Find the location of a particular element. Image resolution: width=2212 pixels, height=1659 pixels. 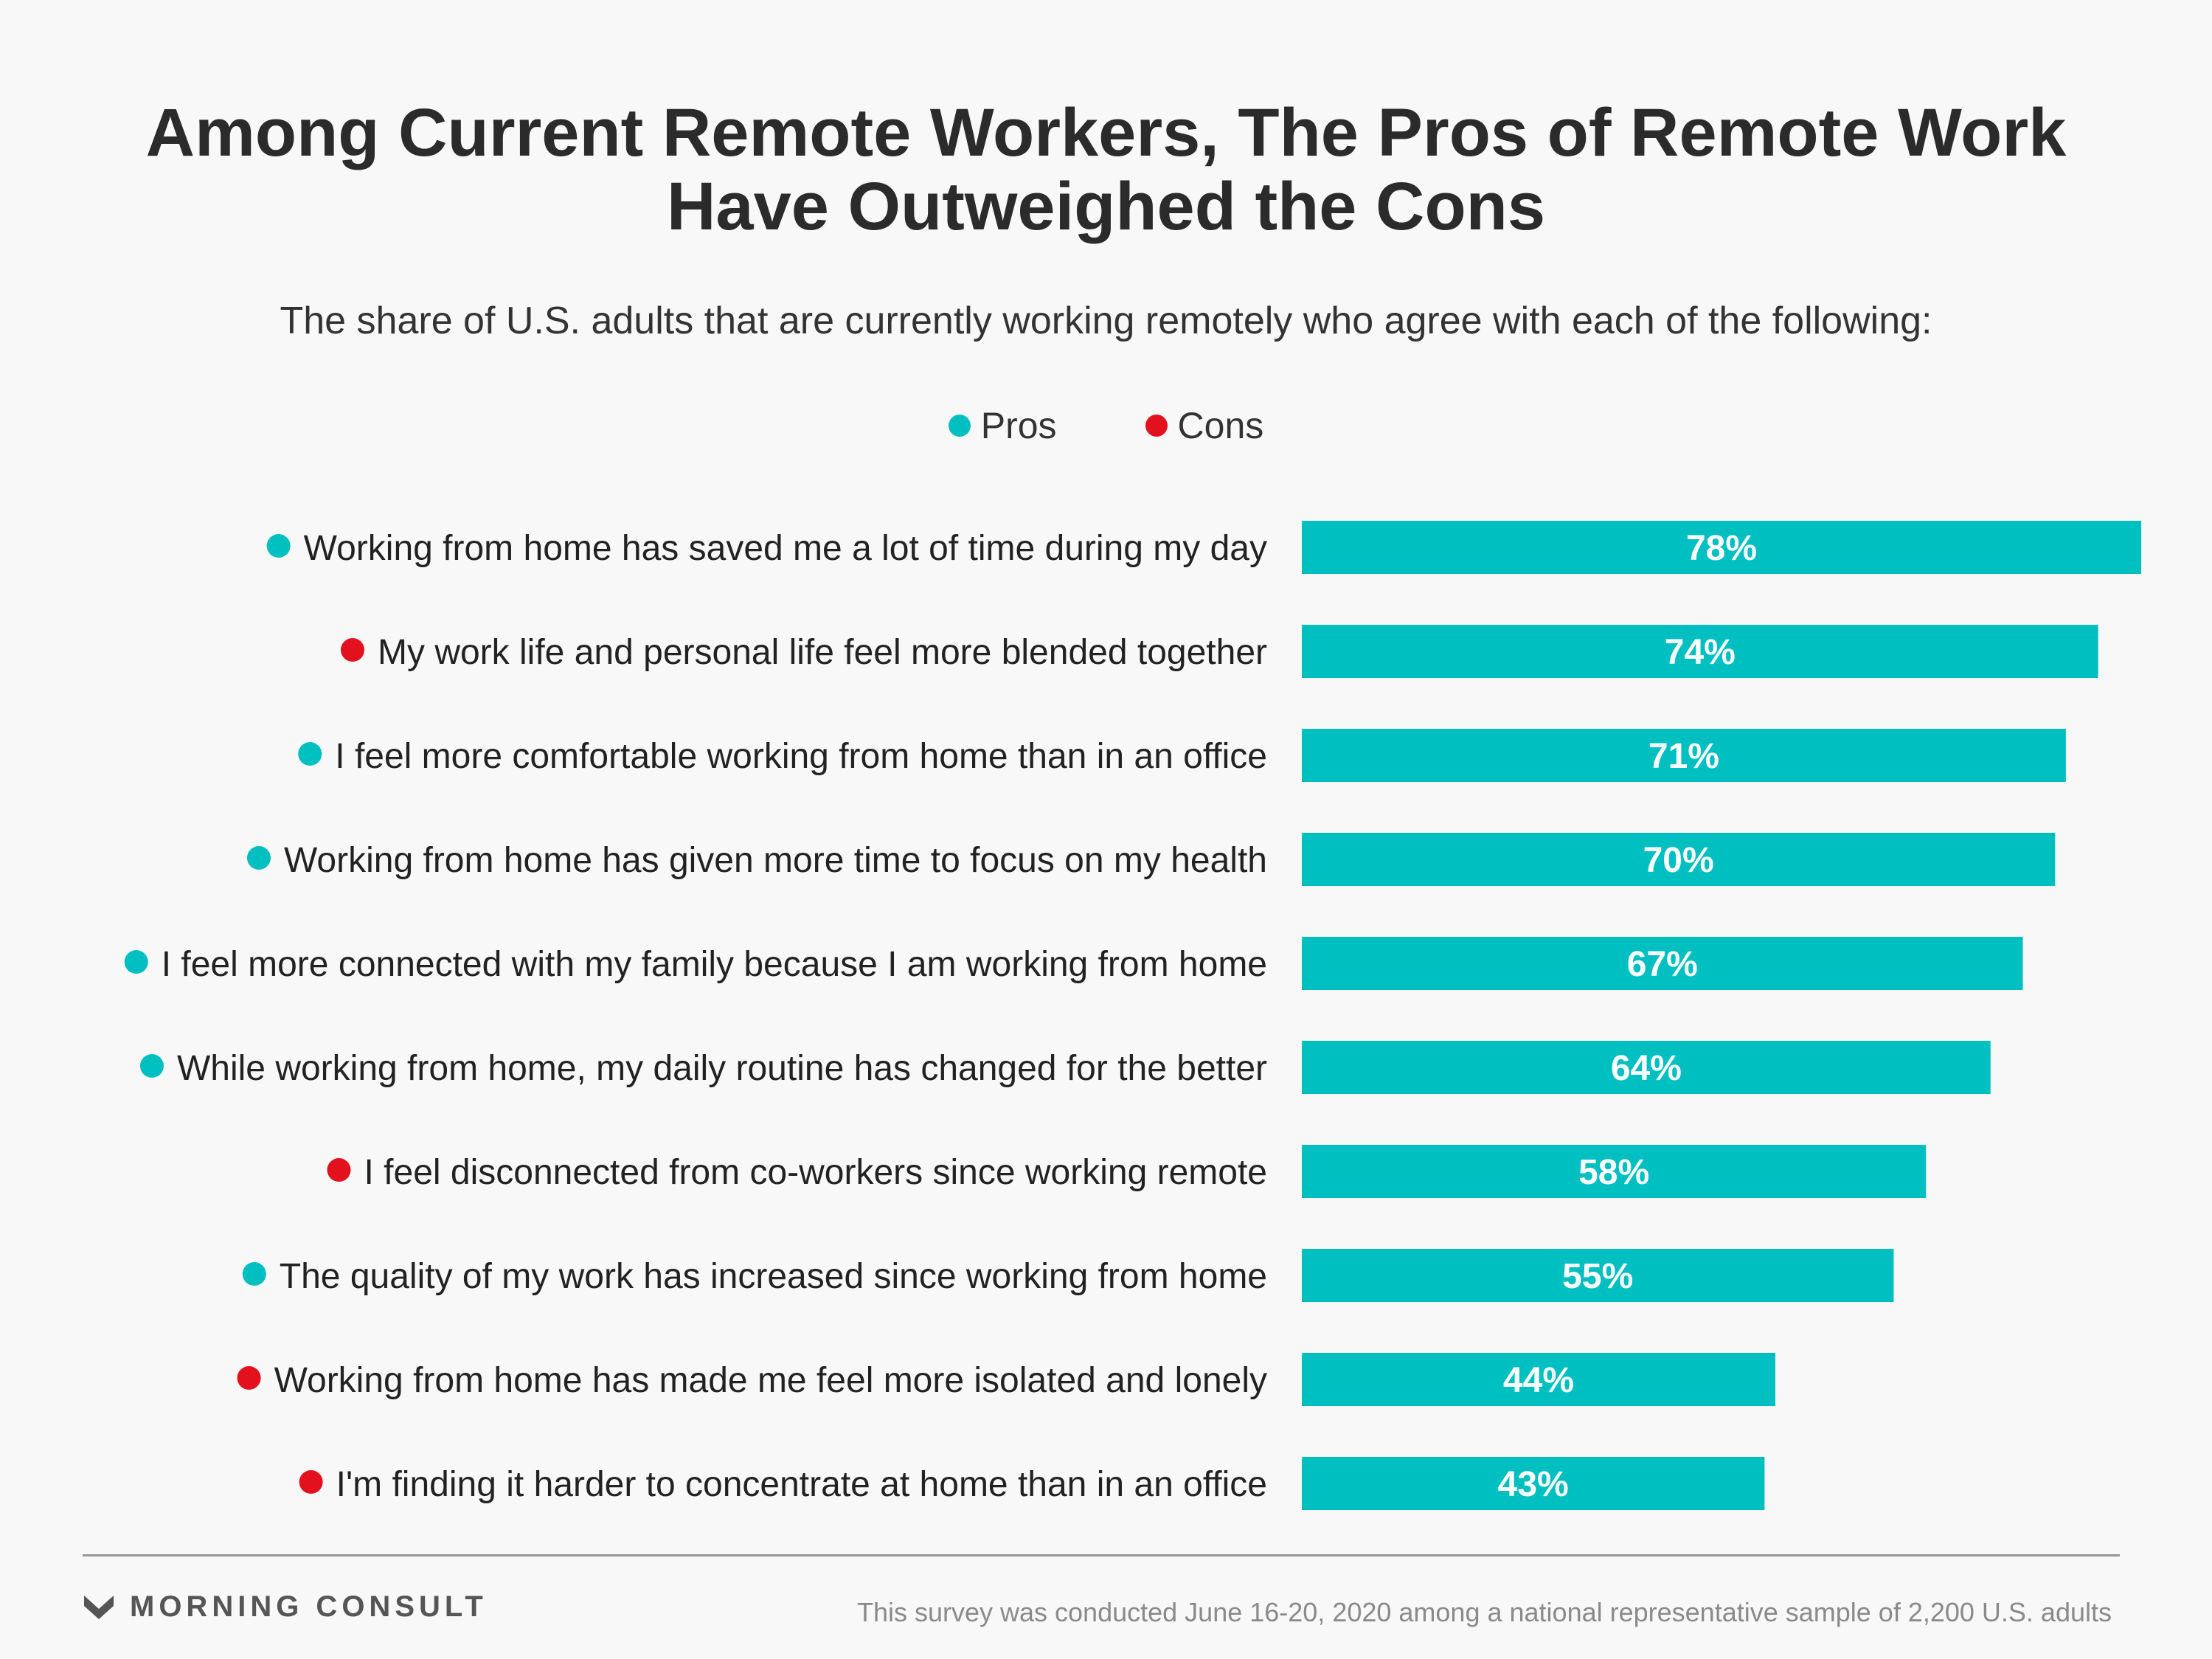

title-line-2: Have Outweighed the Cons is located at coordinates (1106, 207).